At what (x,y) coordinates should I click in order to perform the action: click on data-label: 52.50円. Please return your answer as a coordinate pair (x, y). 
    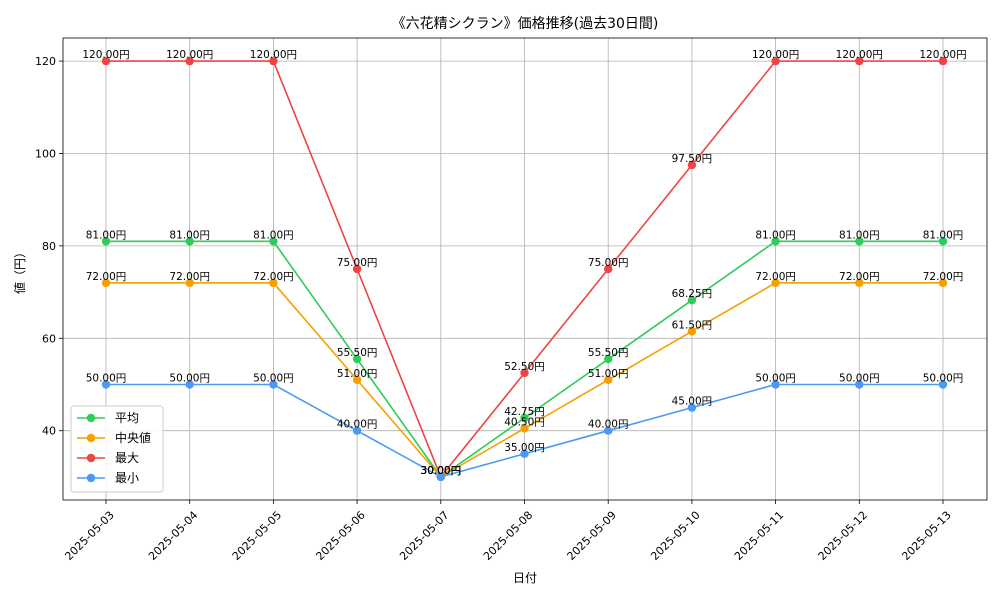
    Looking at the image, I should click on (524, 367).